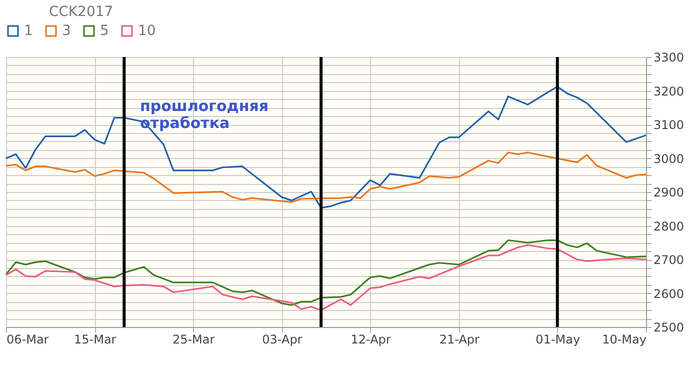 The width and height of the screenshot is (699, 376). What do you see at coordinates (27, 339) in the screenshot?
I see `x-tick-label: 06-Mar` at bounding box center [27, 339].